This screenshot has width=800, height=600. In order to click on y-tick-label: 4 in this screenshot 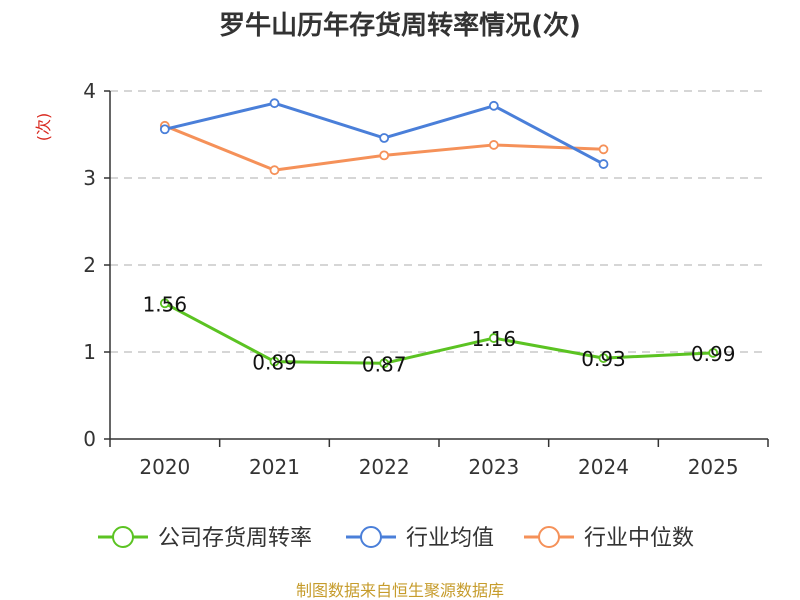, I will do `click(89, 91)`.